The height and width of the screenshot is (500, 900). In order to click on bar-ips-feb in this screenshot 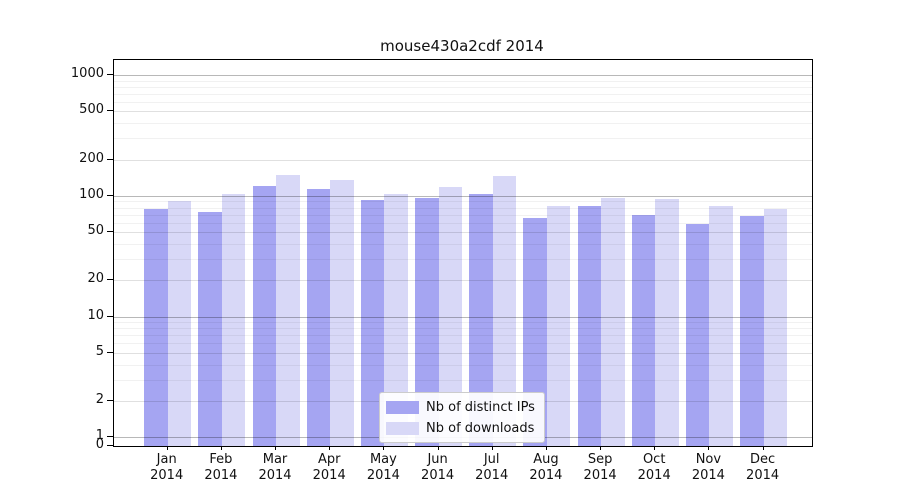, I will do `click(210, 328)`.